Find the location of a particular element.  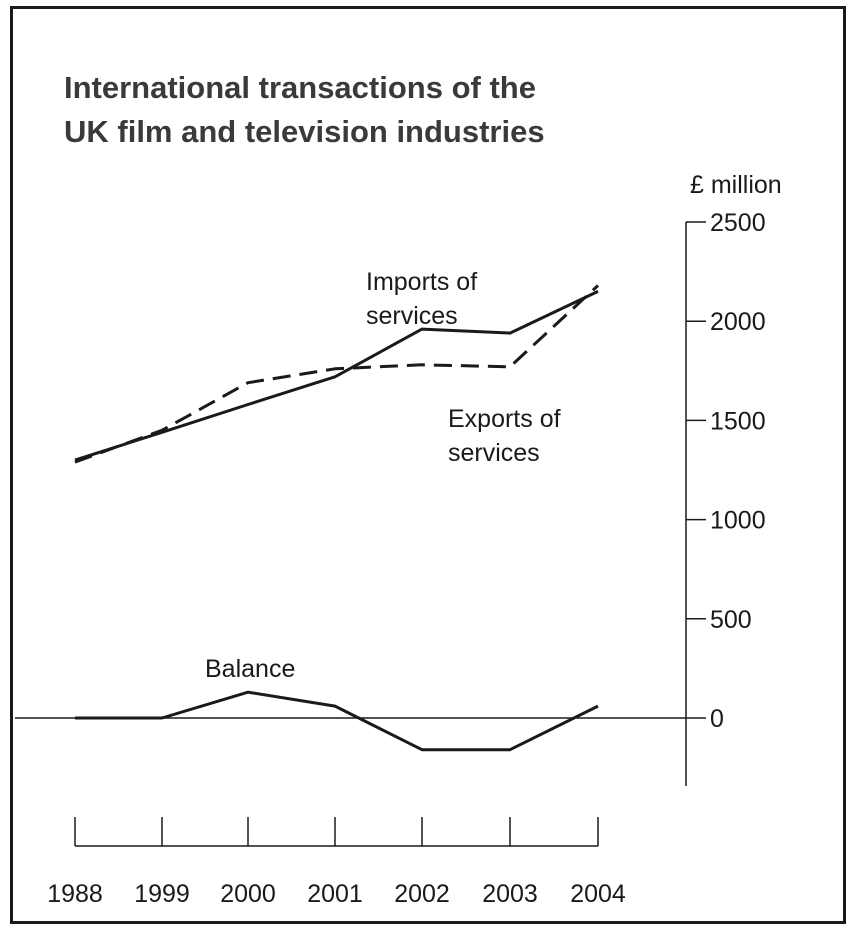

y-tick-label: 1000 is located at coordinates (738, 521).